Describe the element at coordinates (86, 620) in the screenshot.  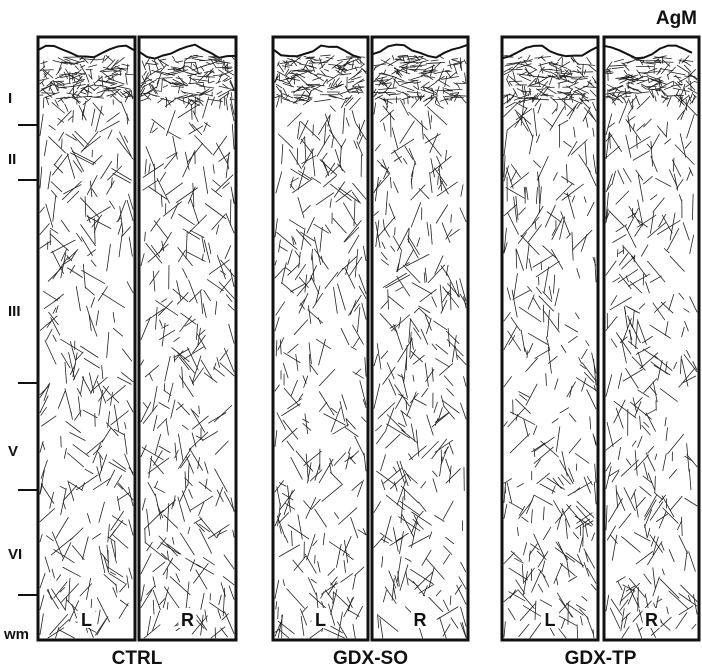
I see `hemisphere-label: L` at that location.